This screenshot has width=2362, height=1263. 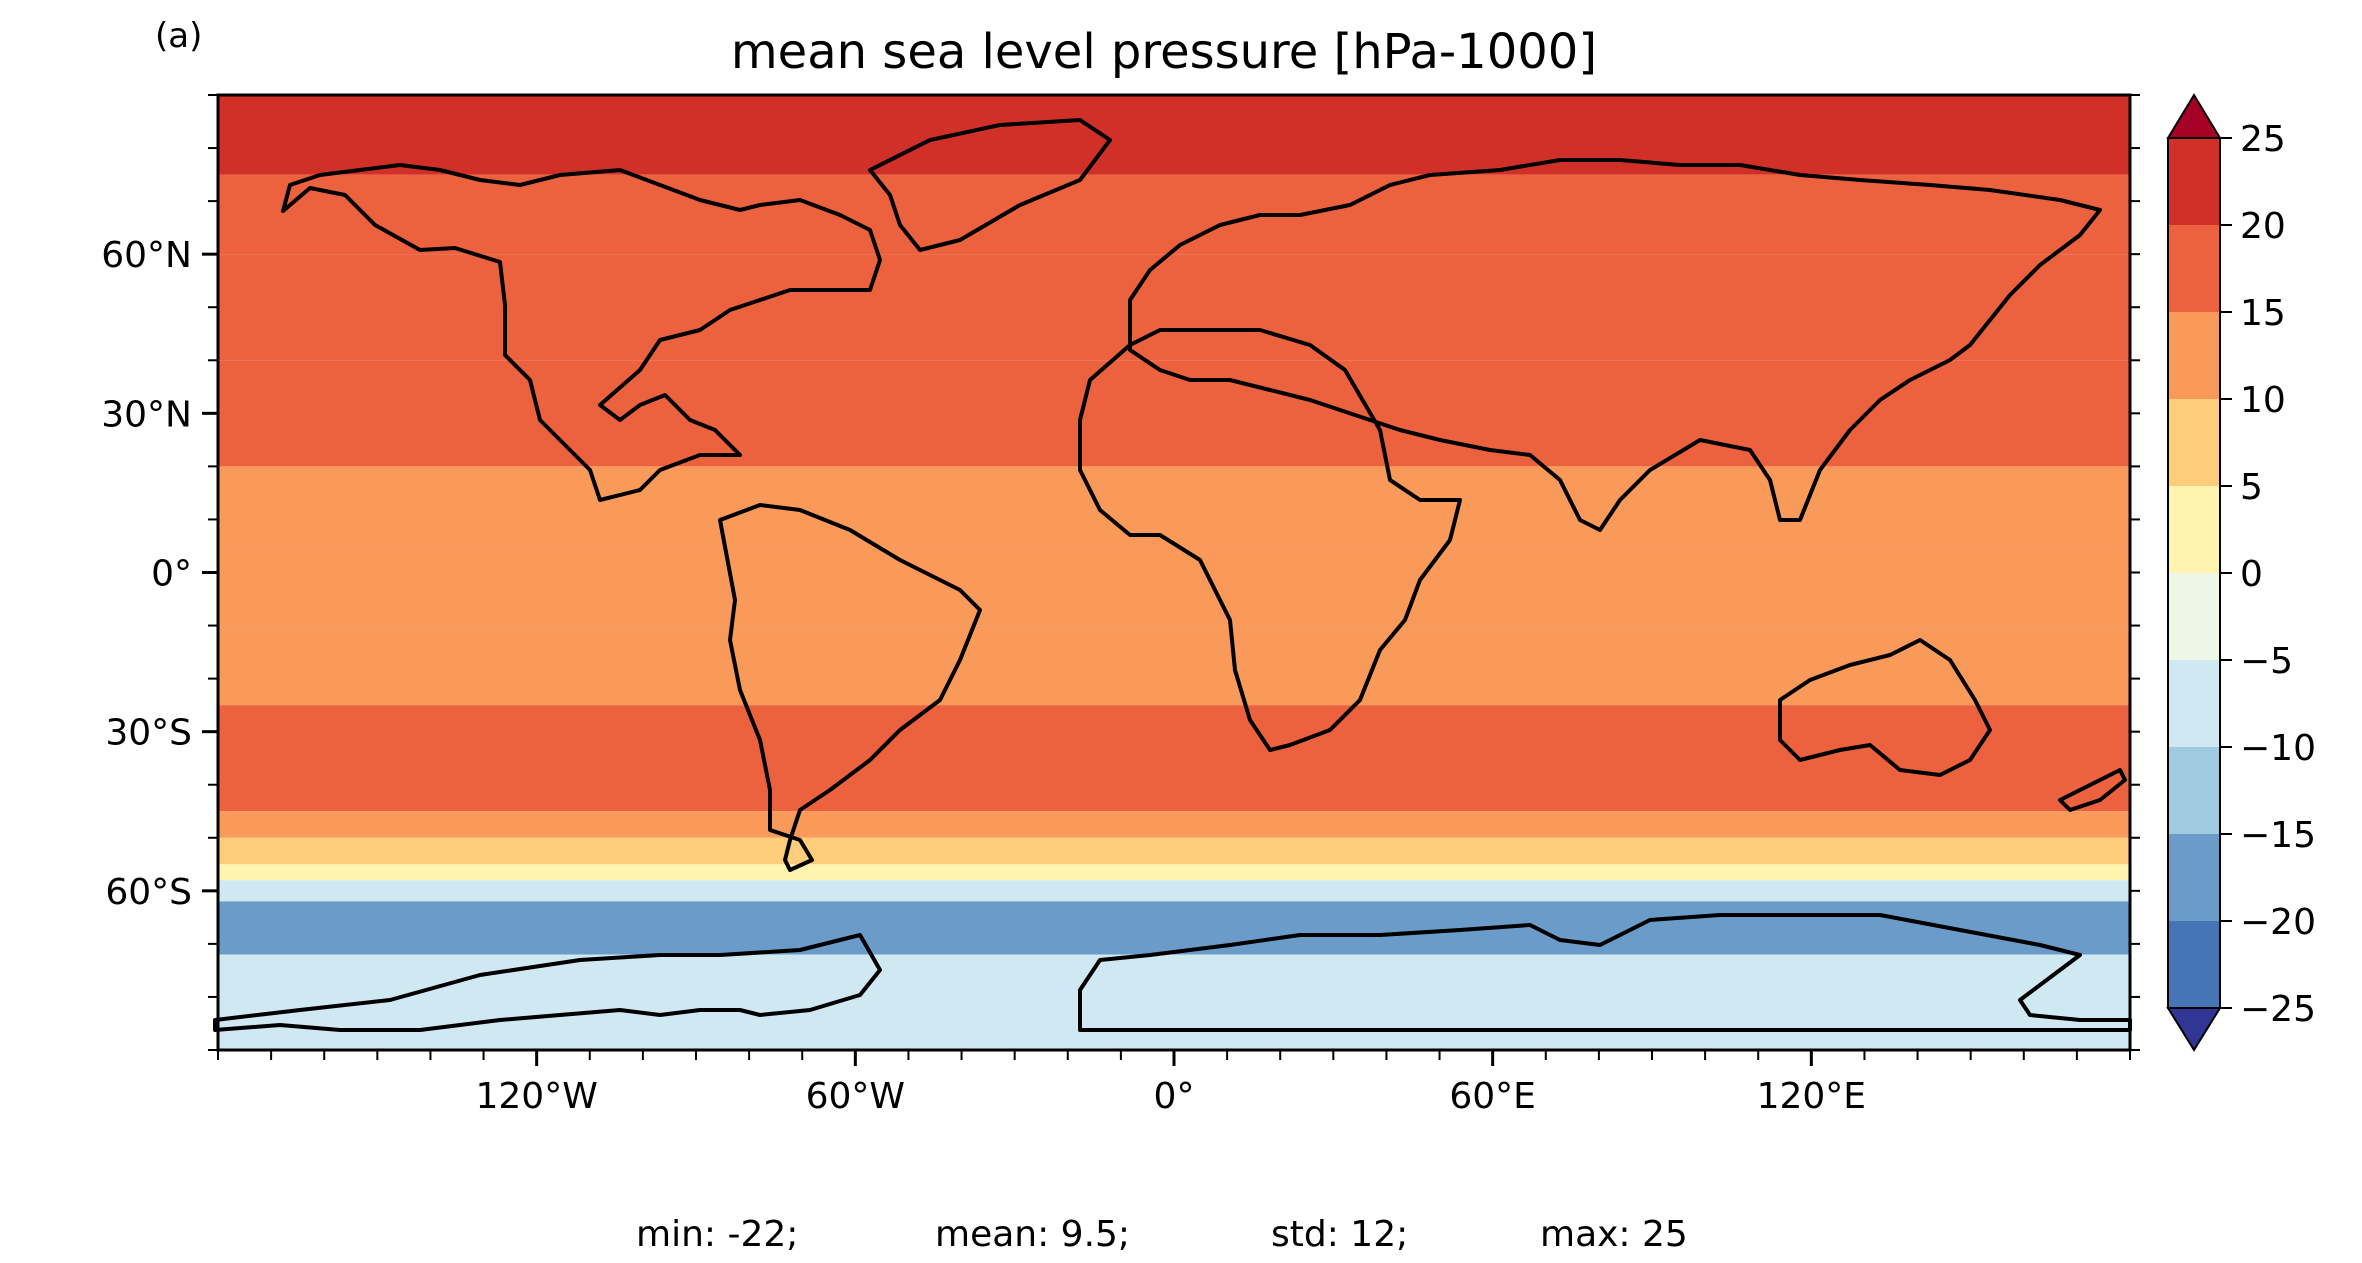 What do you see at coordinates (581, 332) in the screenshot?
I see `coastline-north-america` at bounding box center [581, 332].